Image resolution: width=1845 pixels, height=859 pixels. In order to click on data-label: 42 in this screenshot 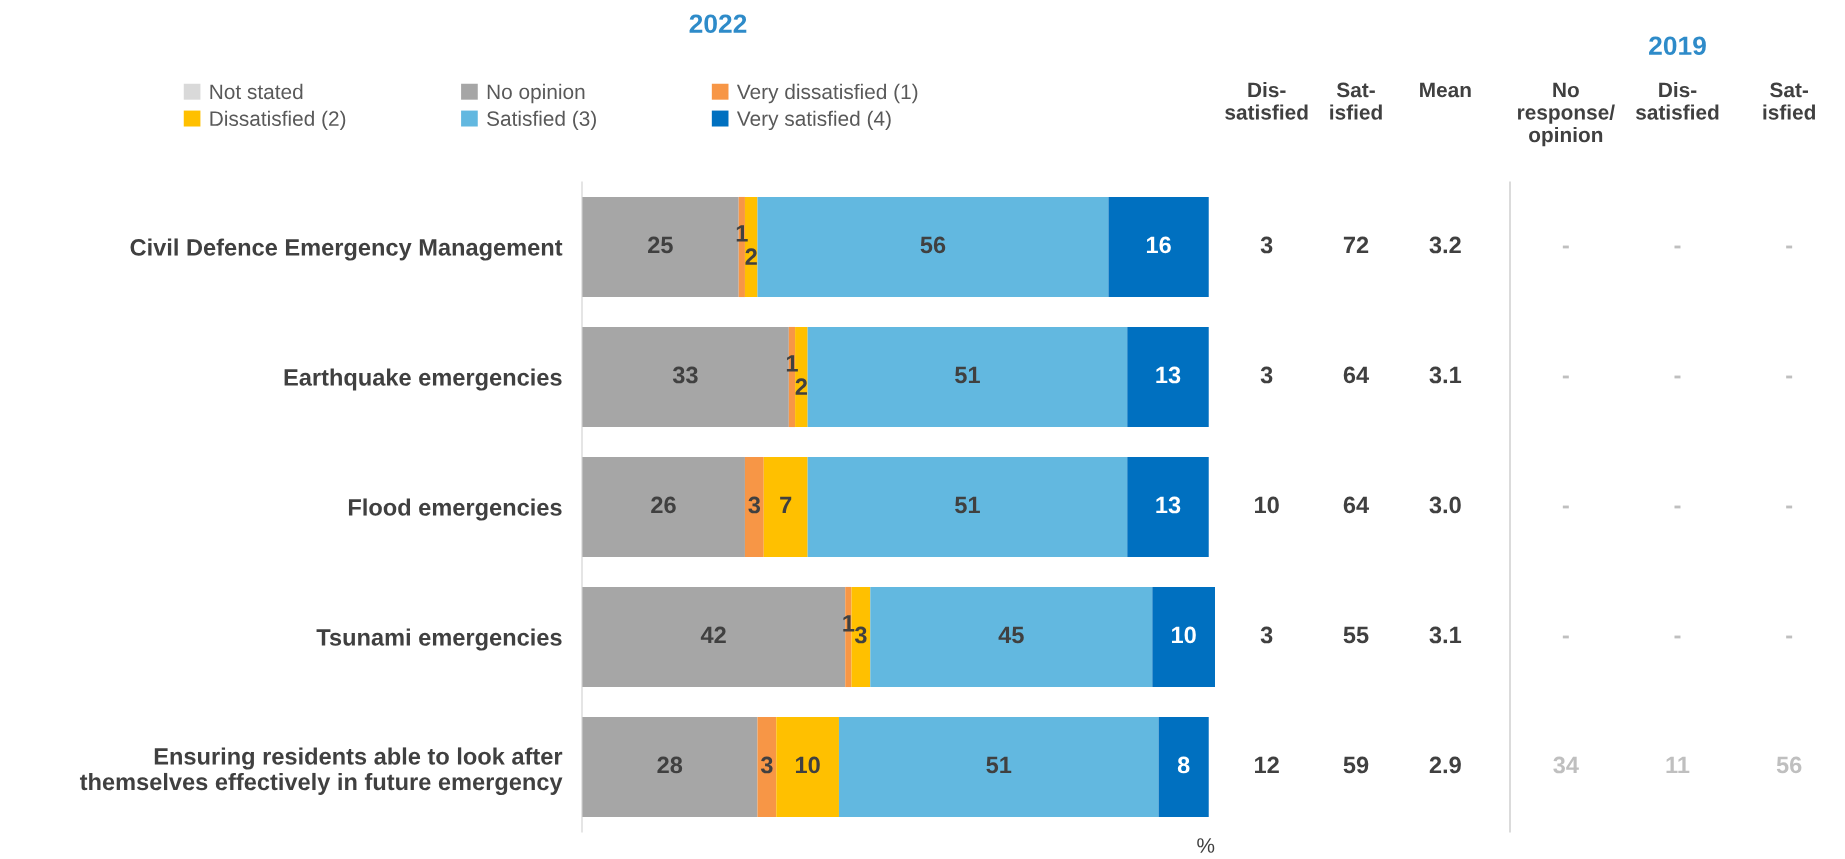, I will do `click(713, 635)`.